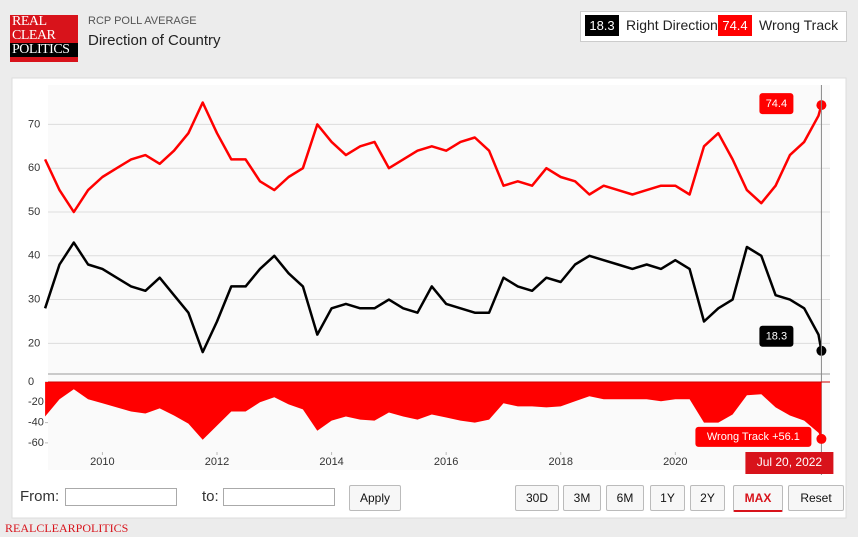 Image resolution: width=858 pixels, height=537 pixels. I want to click on legend-label: Wrong Track, so click(799, 25).